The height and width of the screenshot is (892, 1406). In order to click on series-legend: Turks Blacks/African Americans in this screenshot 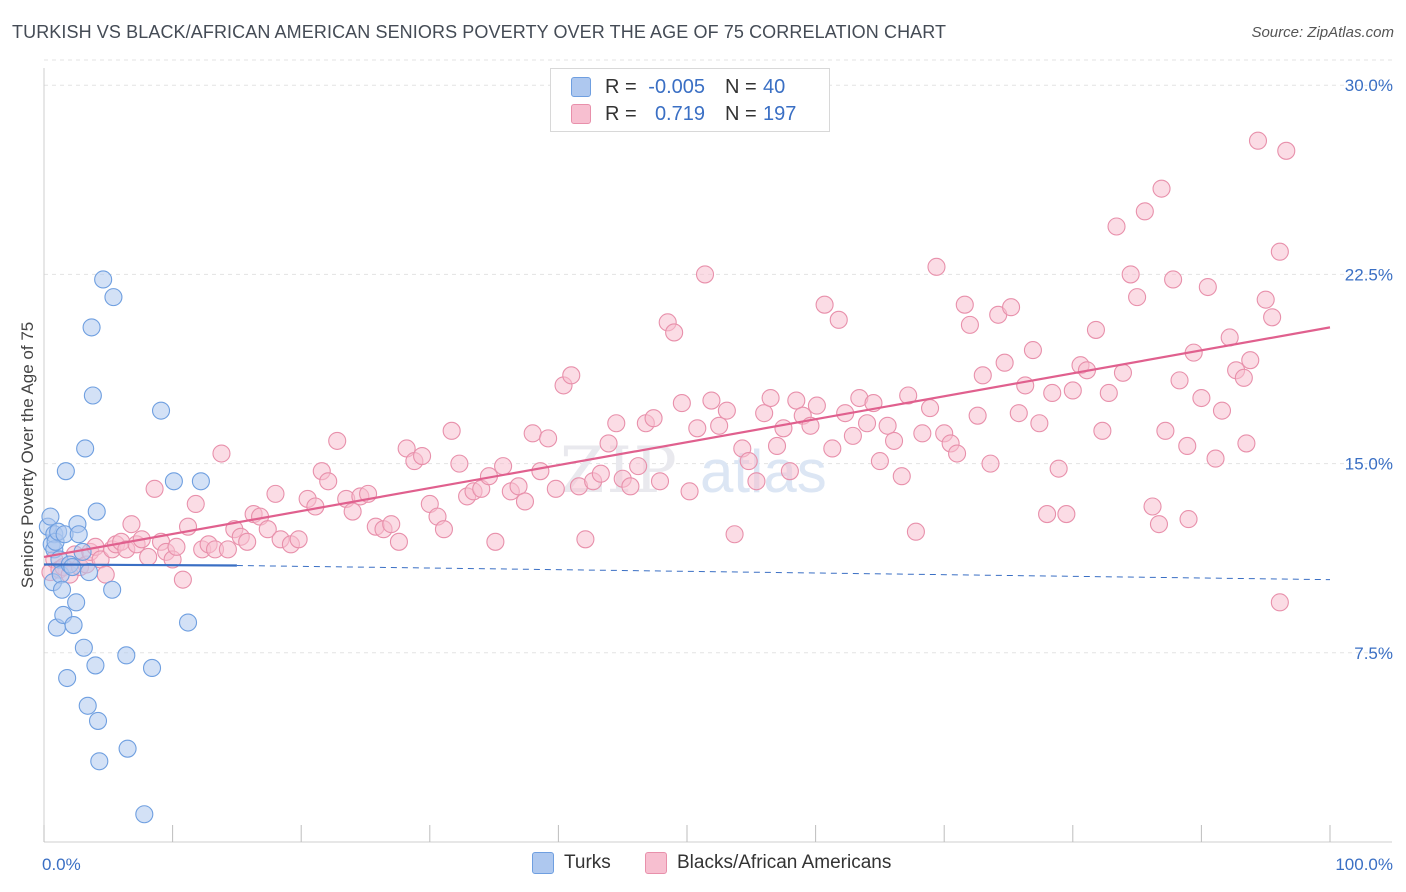, I will do `click(703, 864)`.